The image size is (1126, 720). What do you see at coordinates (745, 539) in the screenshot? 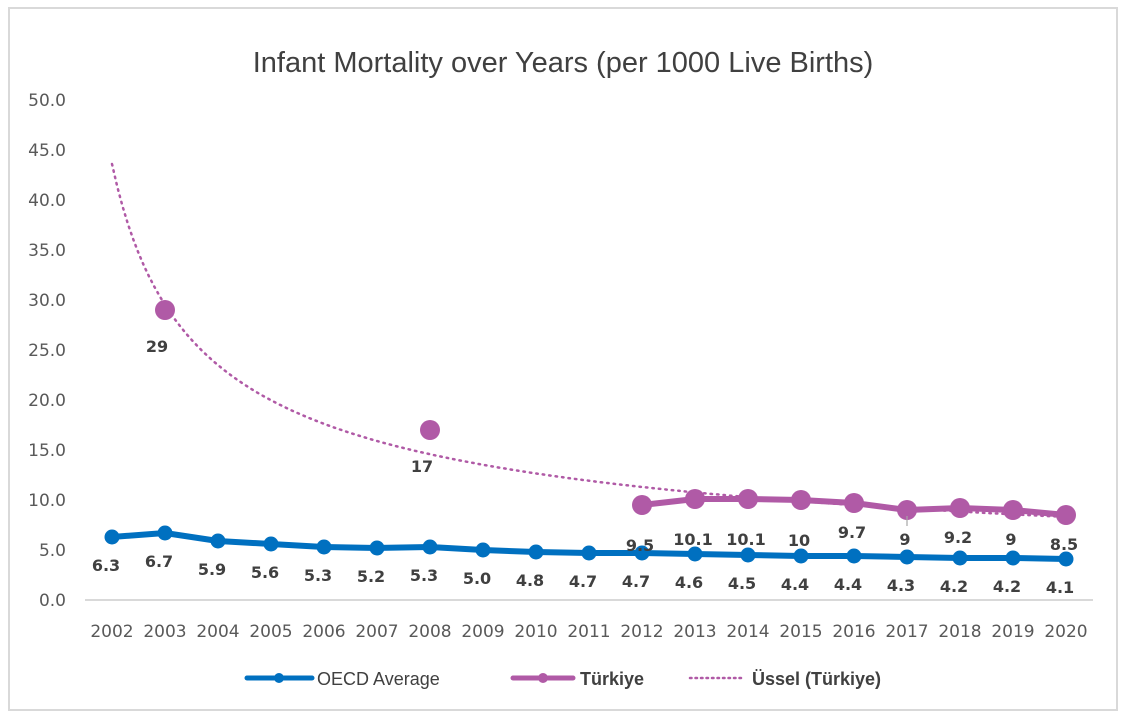
I see `data-label-turkiye: 10.1` at bounding box center [745, 539].